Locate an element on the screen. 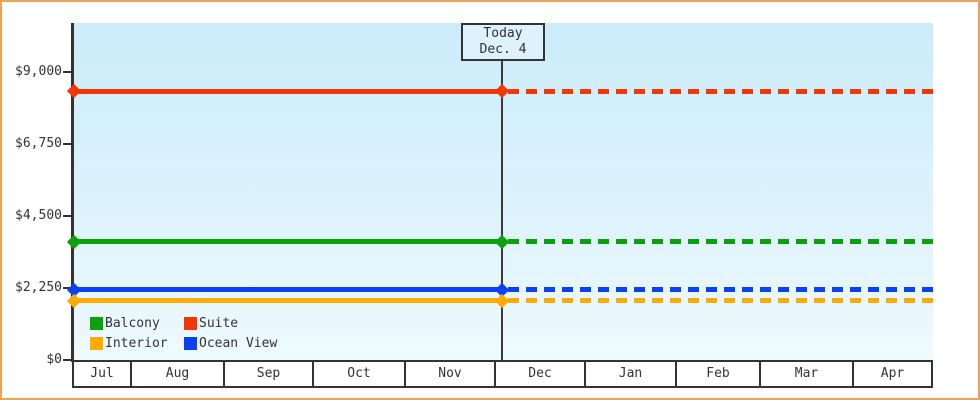 The image size is (980, 400). month-cell: Aug is located at coordinates (176, 374).